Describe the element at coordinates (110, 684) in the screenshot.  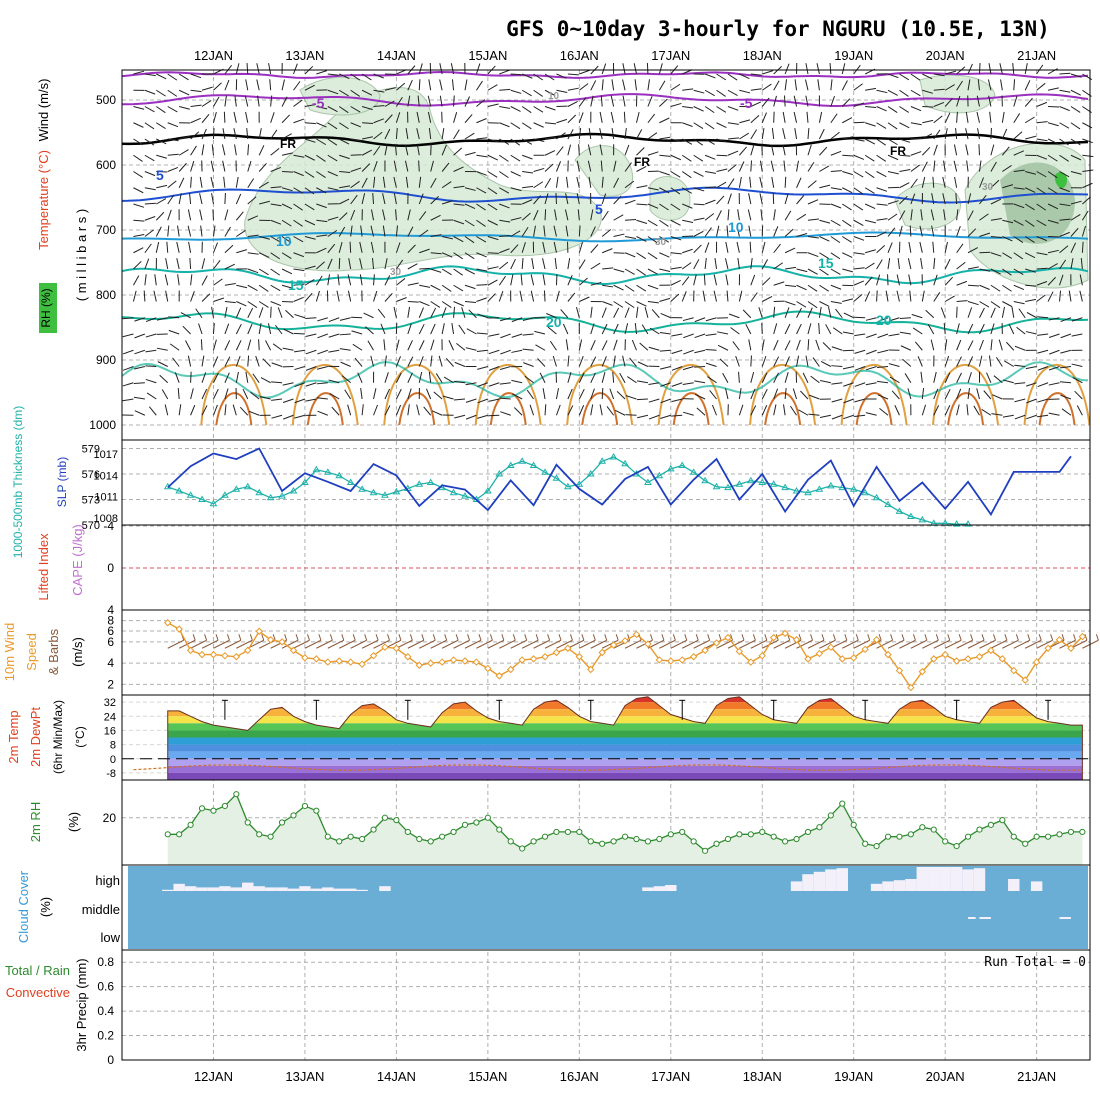
I see `wind-ytick: 2` at that location.